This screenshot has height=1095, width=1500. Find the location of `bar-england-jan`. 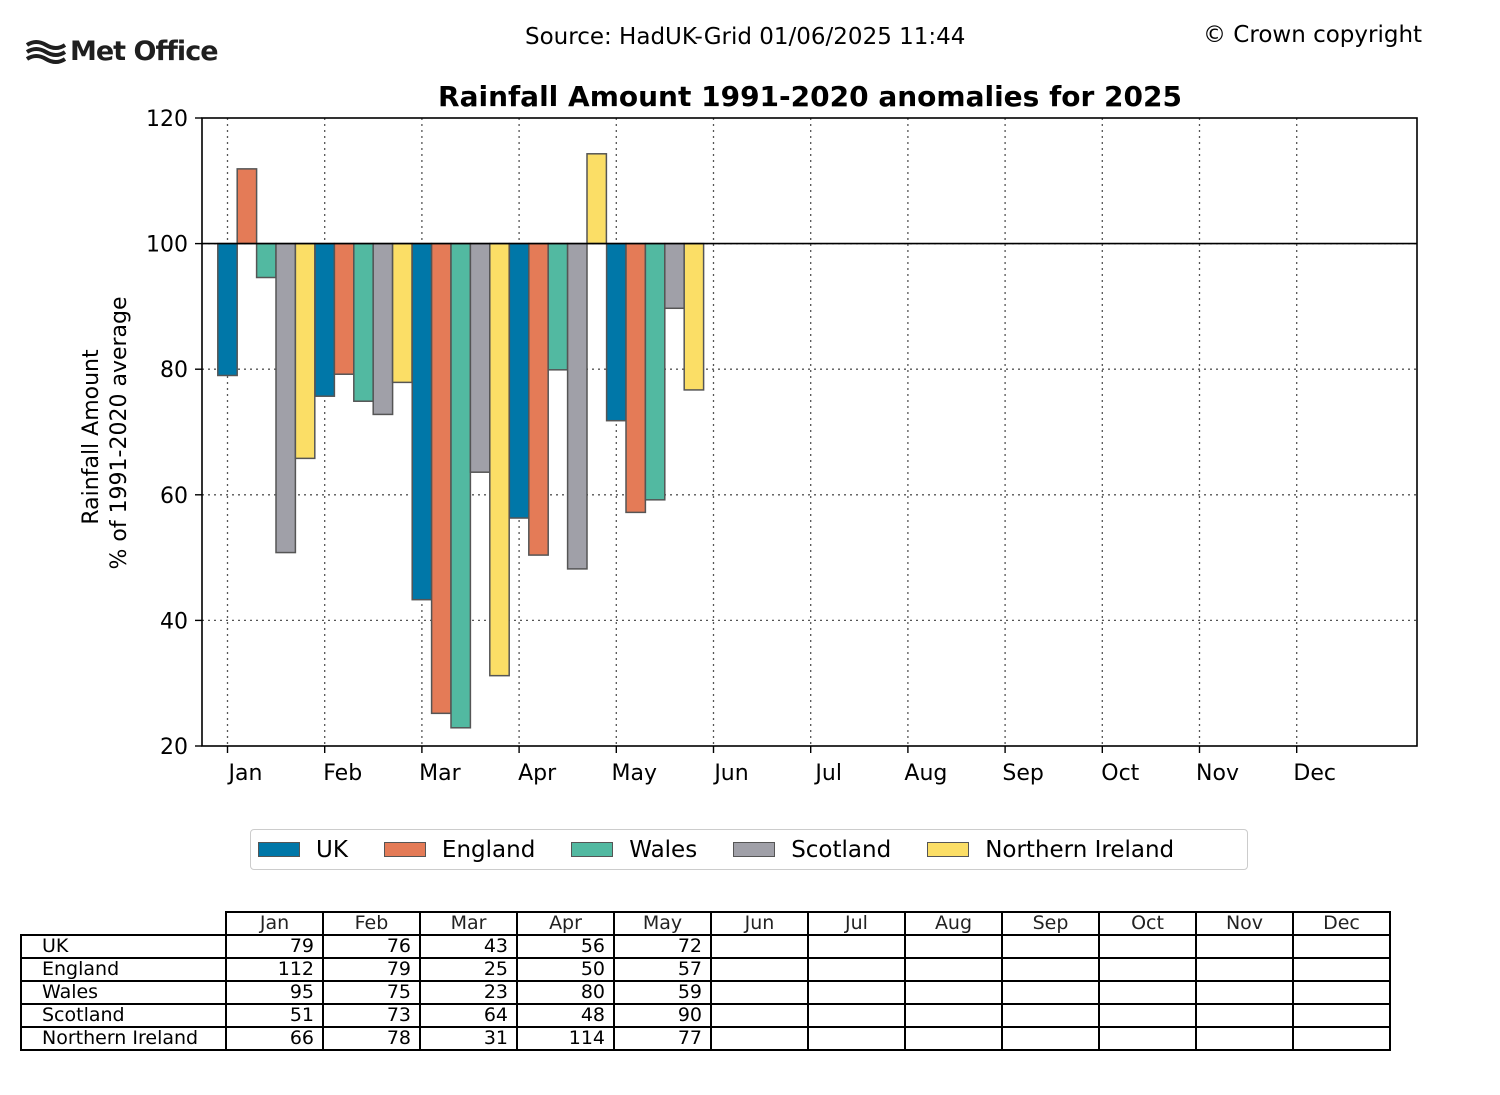

bar-england-jan is located at coordinates (247, 206).